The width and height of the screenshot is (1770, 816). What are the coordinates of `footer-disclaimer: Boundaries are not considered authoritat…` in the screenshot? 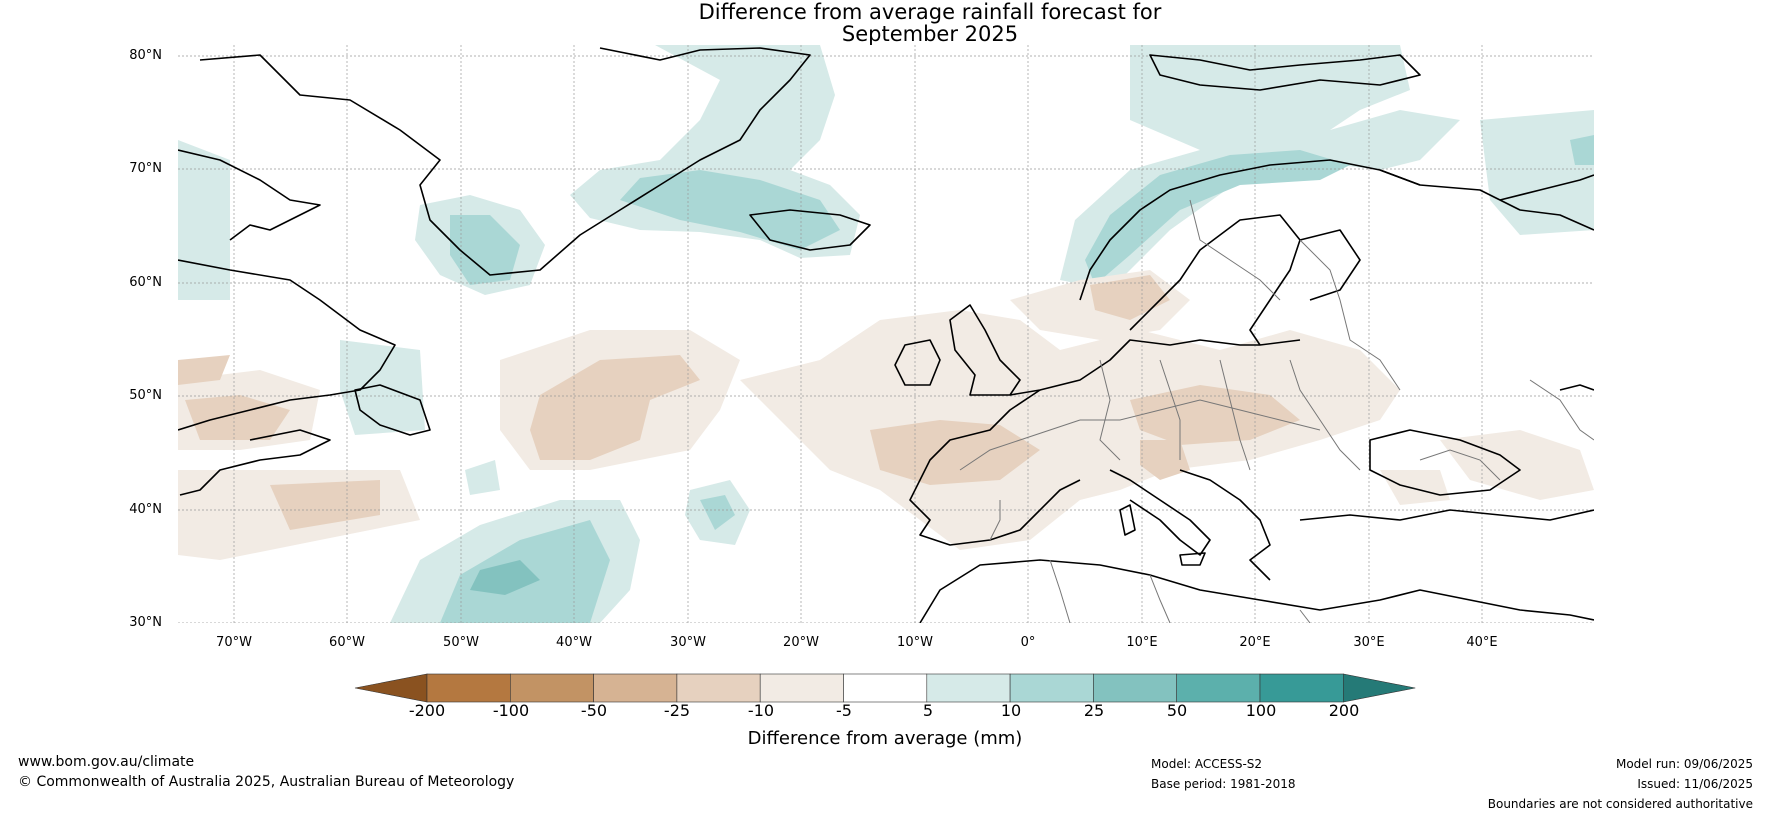 It's located at (1620, 804).